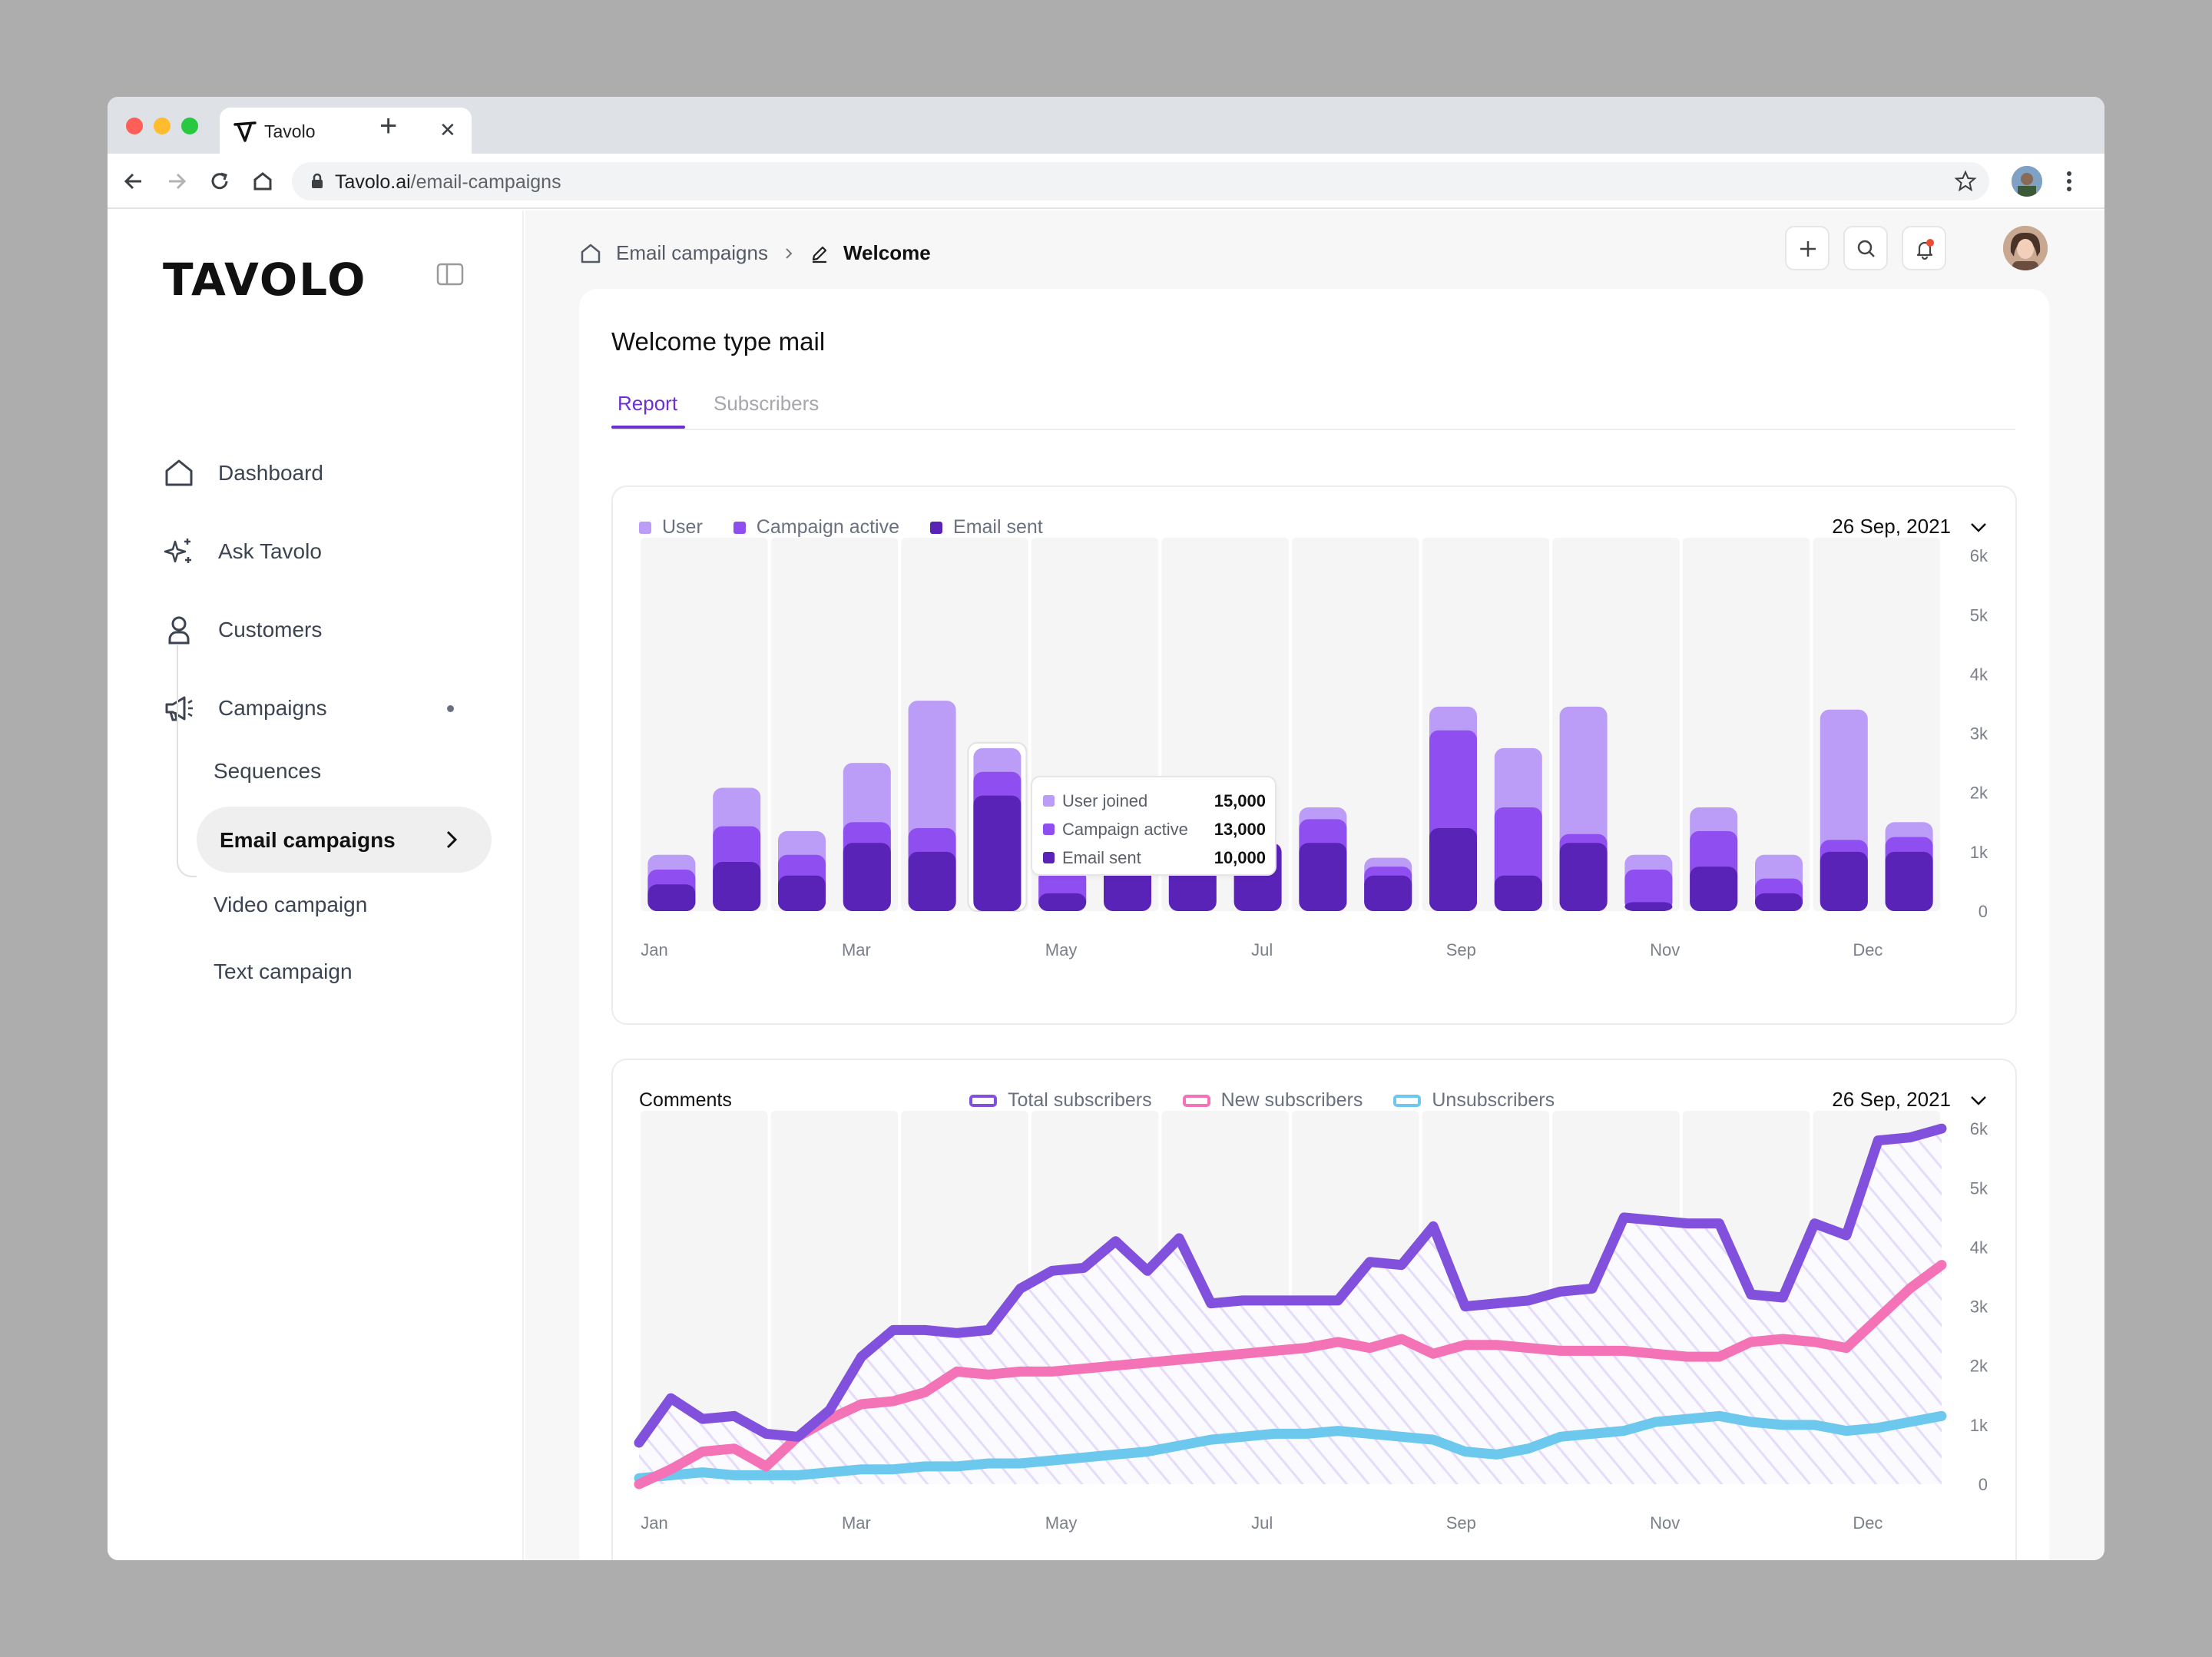 Image resolution: width=2212 pixels, height=1657 pixels. Describe the element at coordinates (178, 551) in the screenshot. I see `sparkle-icon` at that location.